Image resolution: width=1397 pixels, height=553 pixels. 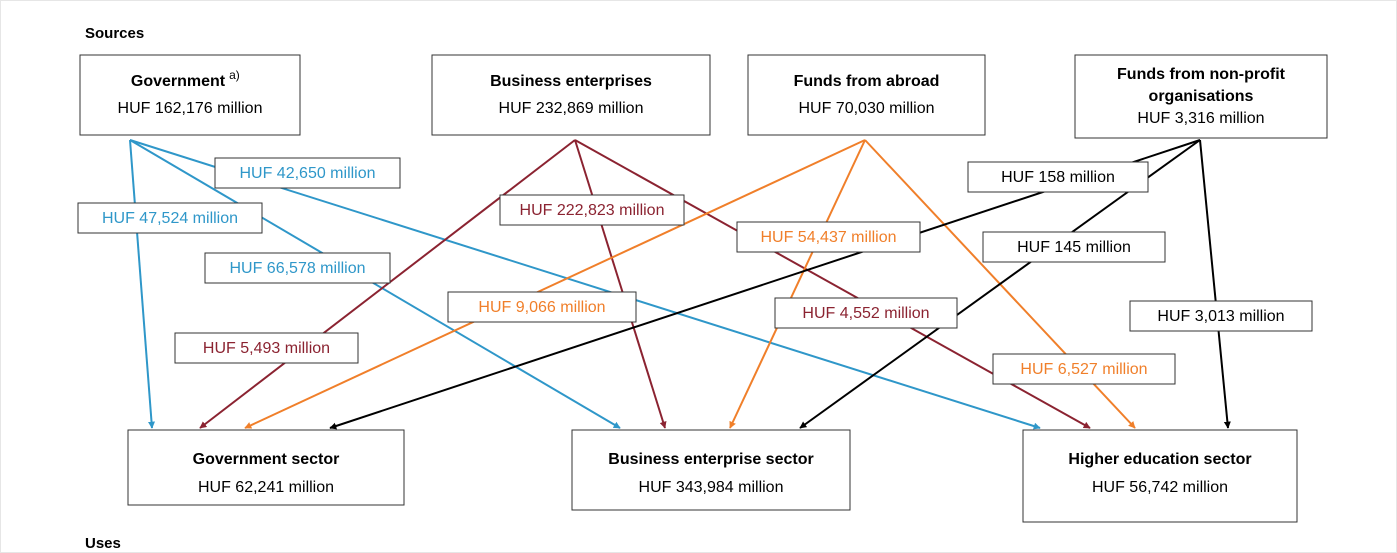 What do you see at coordinates (114, 33) in the screenshot?
I see `sources-heading: Sources` at bounding box center [114, 33].